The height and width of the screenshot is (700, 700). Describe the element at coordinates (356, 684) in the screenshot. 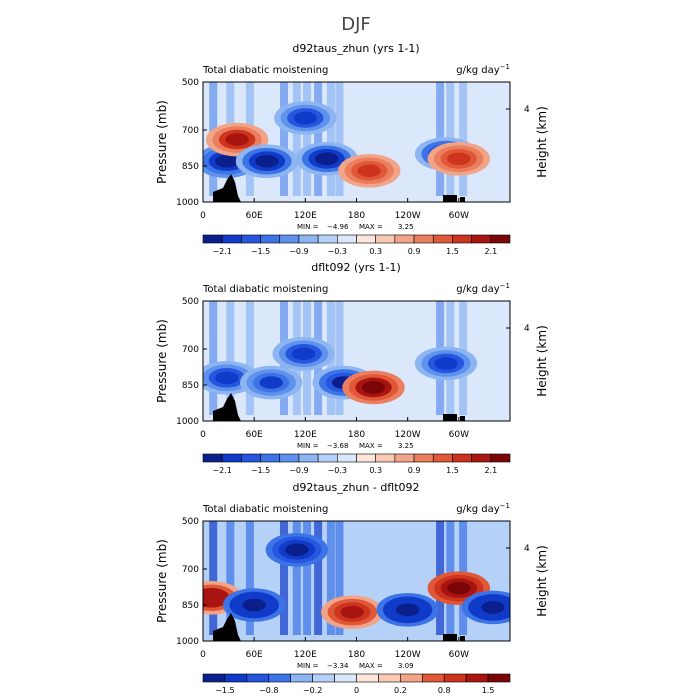

I see `colorbar: −1.5 −0.8 −0.2 0 0.2 0.8 1.5` at that location.